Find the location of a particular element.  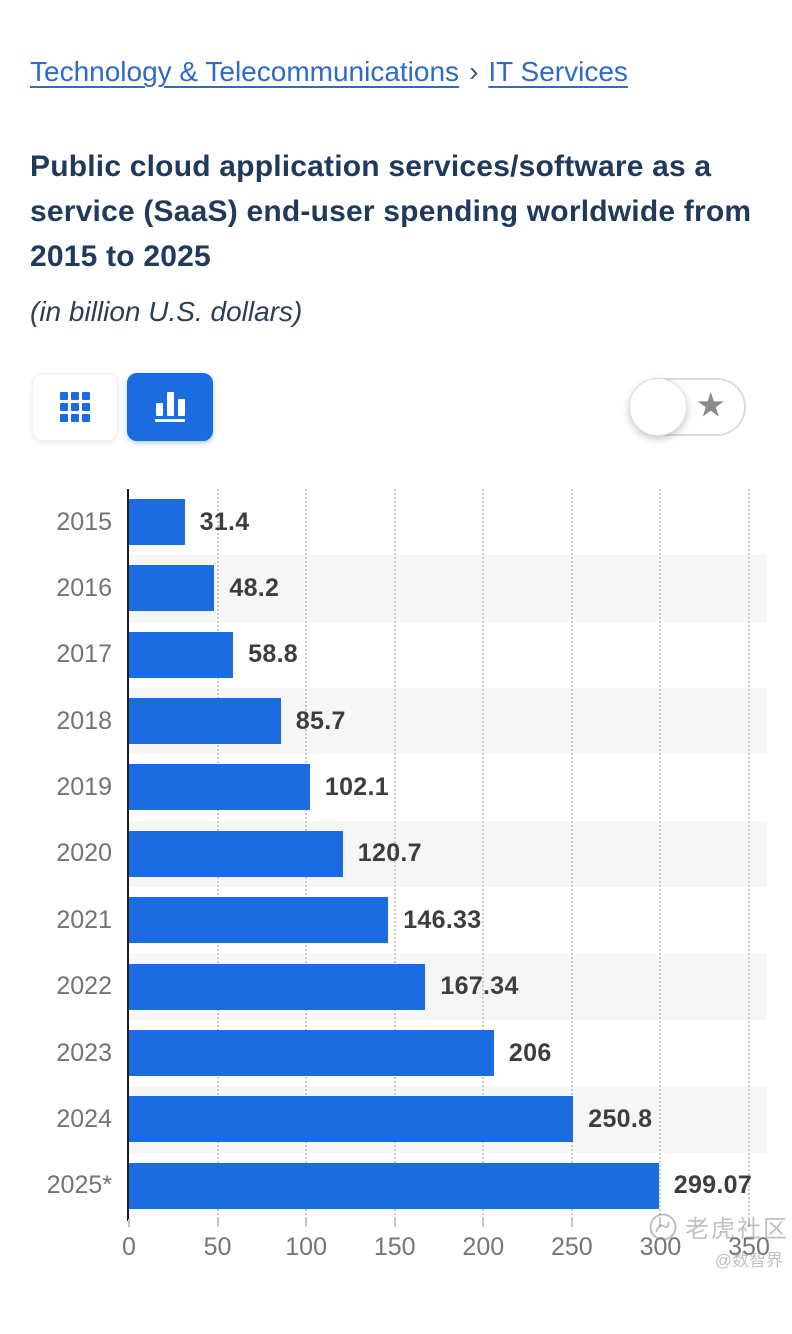

chart-row: 2025* 299.07 is located at coordinates (396, 1186).